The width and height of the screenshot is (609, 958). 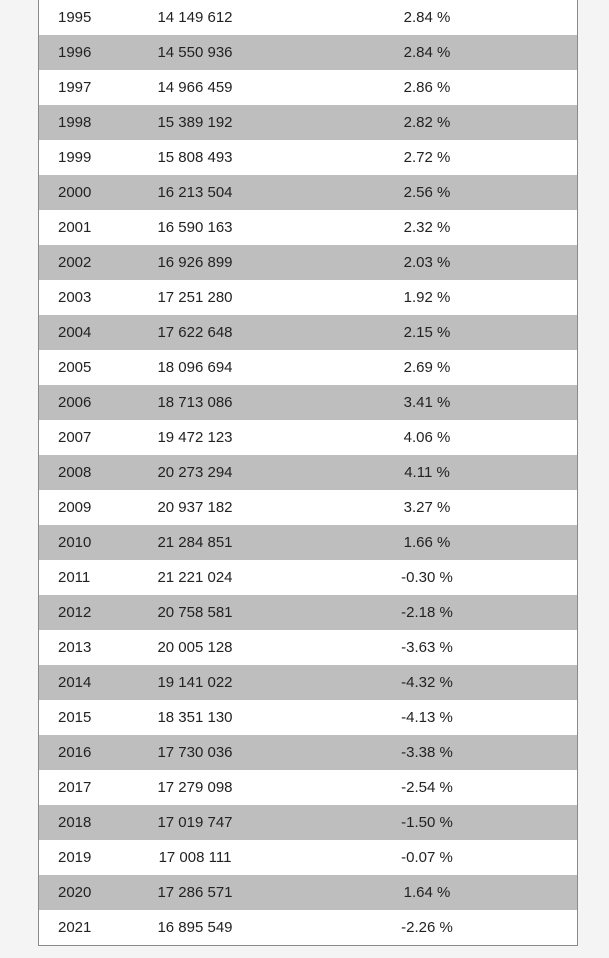 I want to click on table-row: 2001 16 590 163 2.32 %, so click(x=308, y=227).